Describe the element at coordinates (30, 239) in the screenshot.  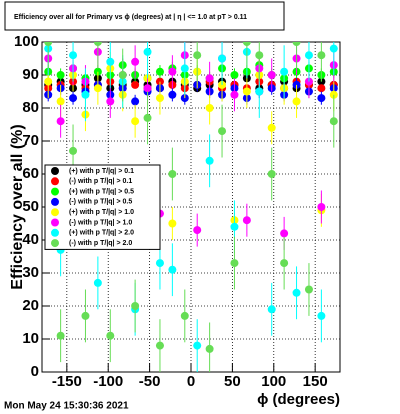
I see `y-tick-label: 40` at that location.